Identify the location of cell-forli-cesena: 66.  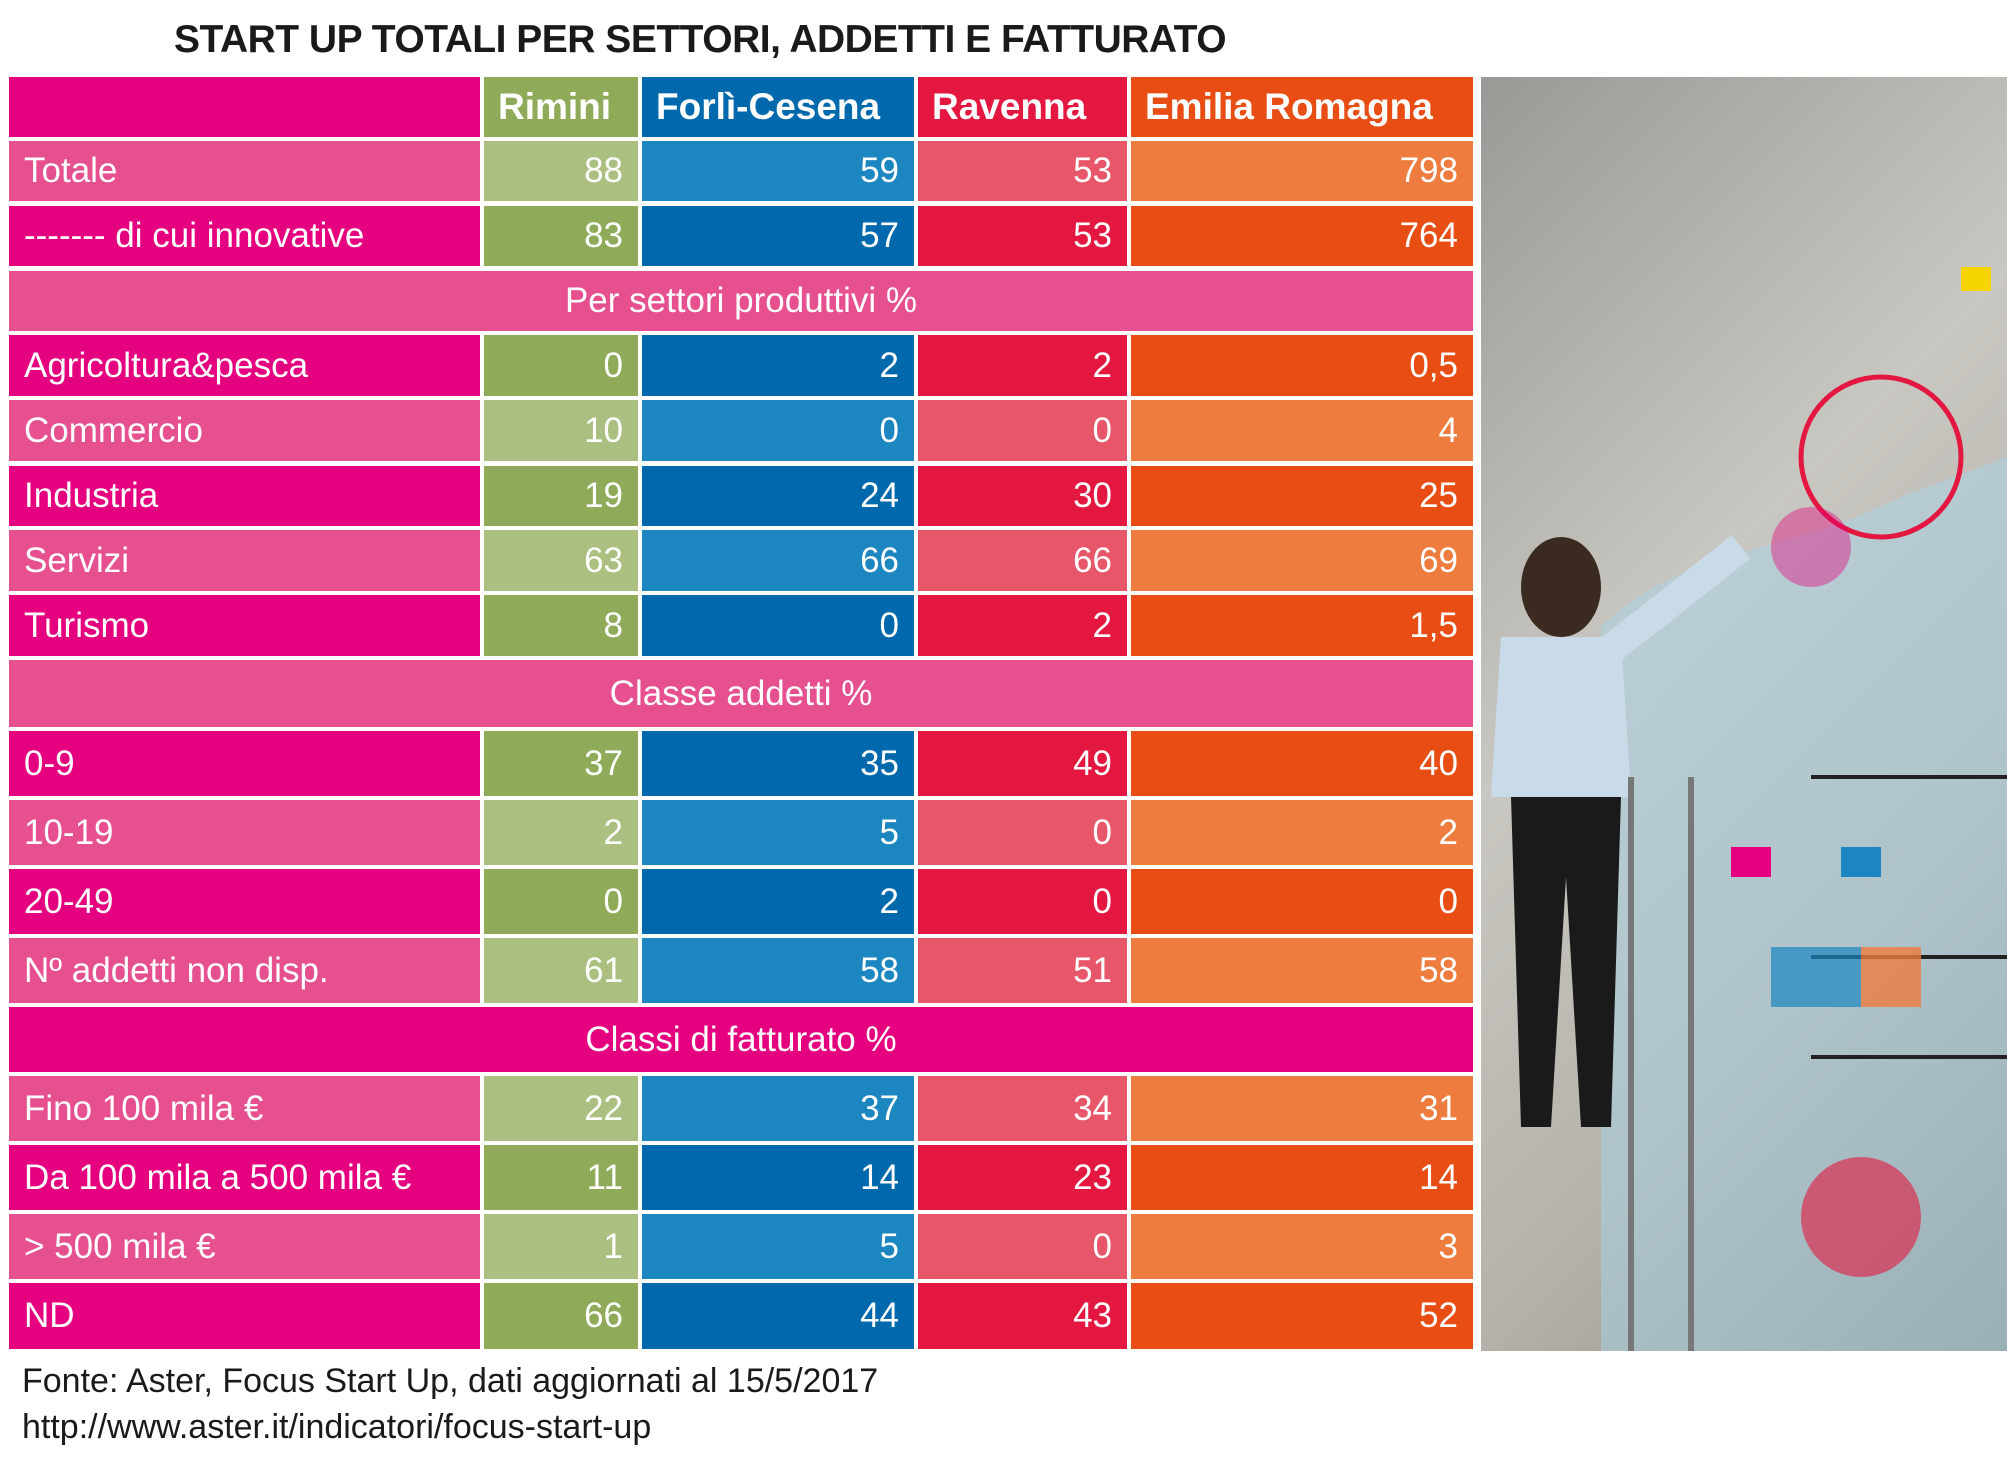
(778, 560).